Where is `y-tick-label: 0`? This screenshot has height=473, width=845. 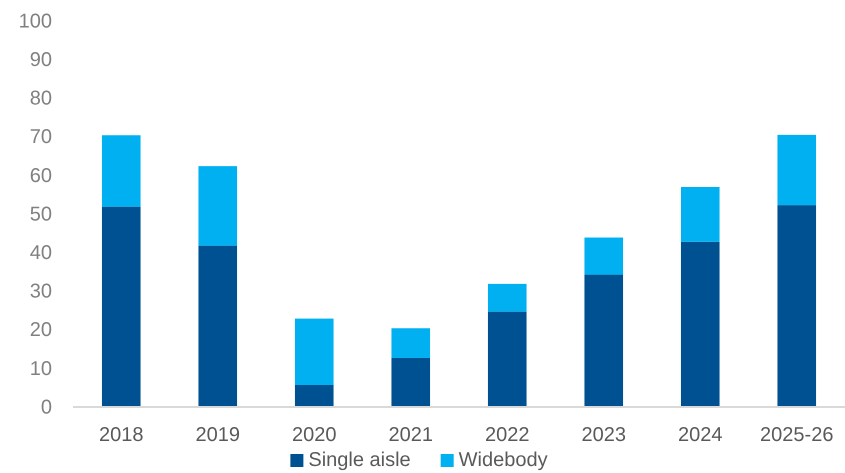
y-tick-label: 0 is located at coordinates (46, 407).